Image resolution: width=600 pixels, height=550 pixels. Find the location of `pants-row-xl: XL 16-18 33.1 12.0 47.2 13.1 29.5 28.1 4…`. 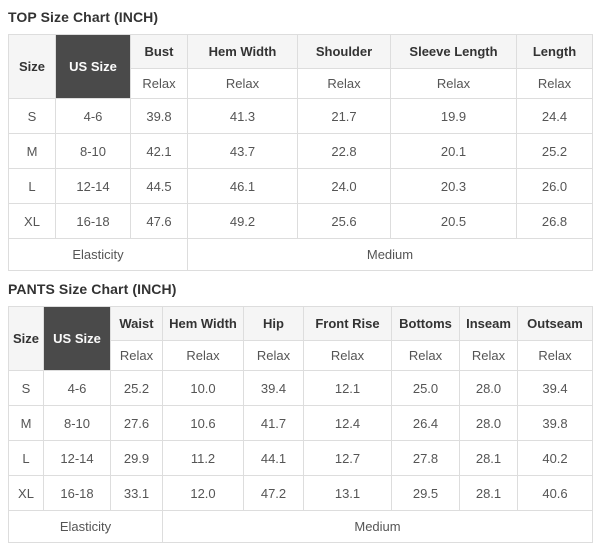

pants-row-xl: XL 16-18 33.1 12.0 47.2 13.1 29.5 28.1 4… is located at coordinates (300, 493).